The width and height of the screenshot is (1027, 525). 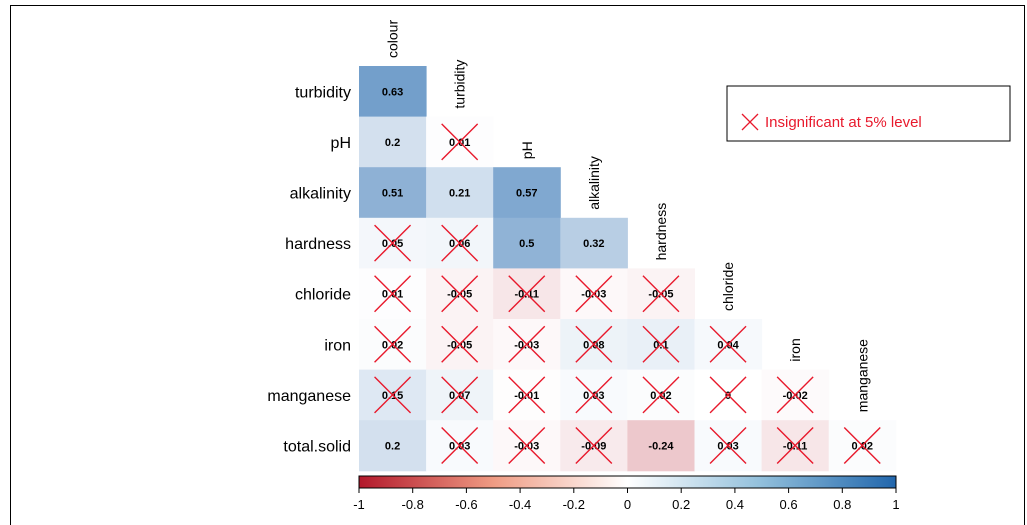 I want to click on legend-box: Insignificant at 5% level, so click(x=868, y=113).